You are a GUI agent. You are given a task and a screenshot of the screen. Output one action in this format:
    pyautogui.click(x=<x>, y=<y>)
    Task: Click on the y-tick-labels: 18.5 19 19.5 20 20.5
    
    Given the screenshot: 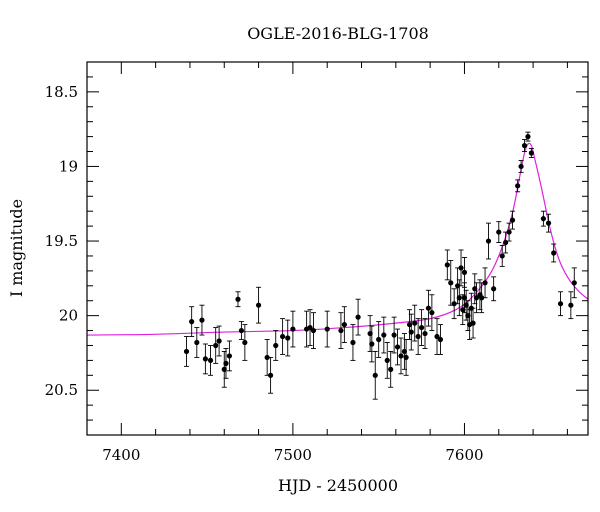 What is the action you would take?
    pyautogui.click(x=61, y=241)
    